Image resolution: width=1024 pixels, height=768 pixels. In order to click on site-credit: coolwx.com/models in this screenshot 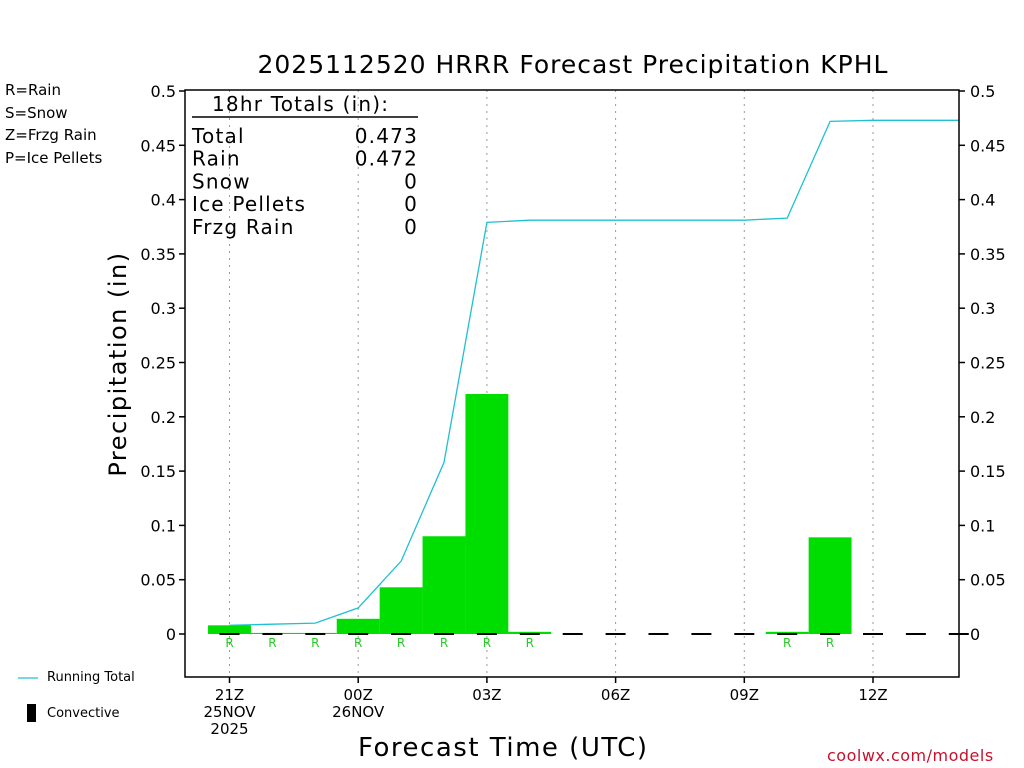, I will do `click(910, 755)`.